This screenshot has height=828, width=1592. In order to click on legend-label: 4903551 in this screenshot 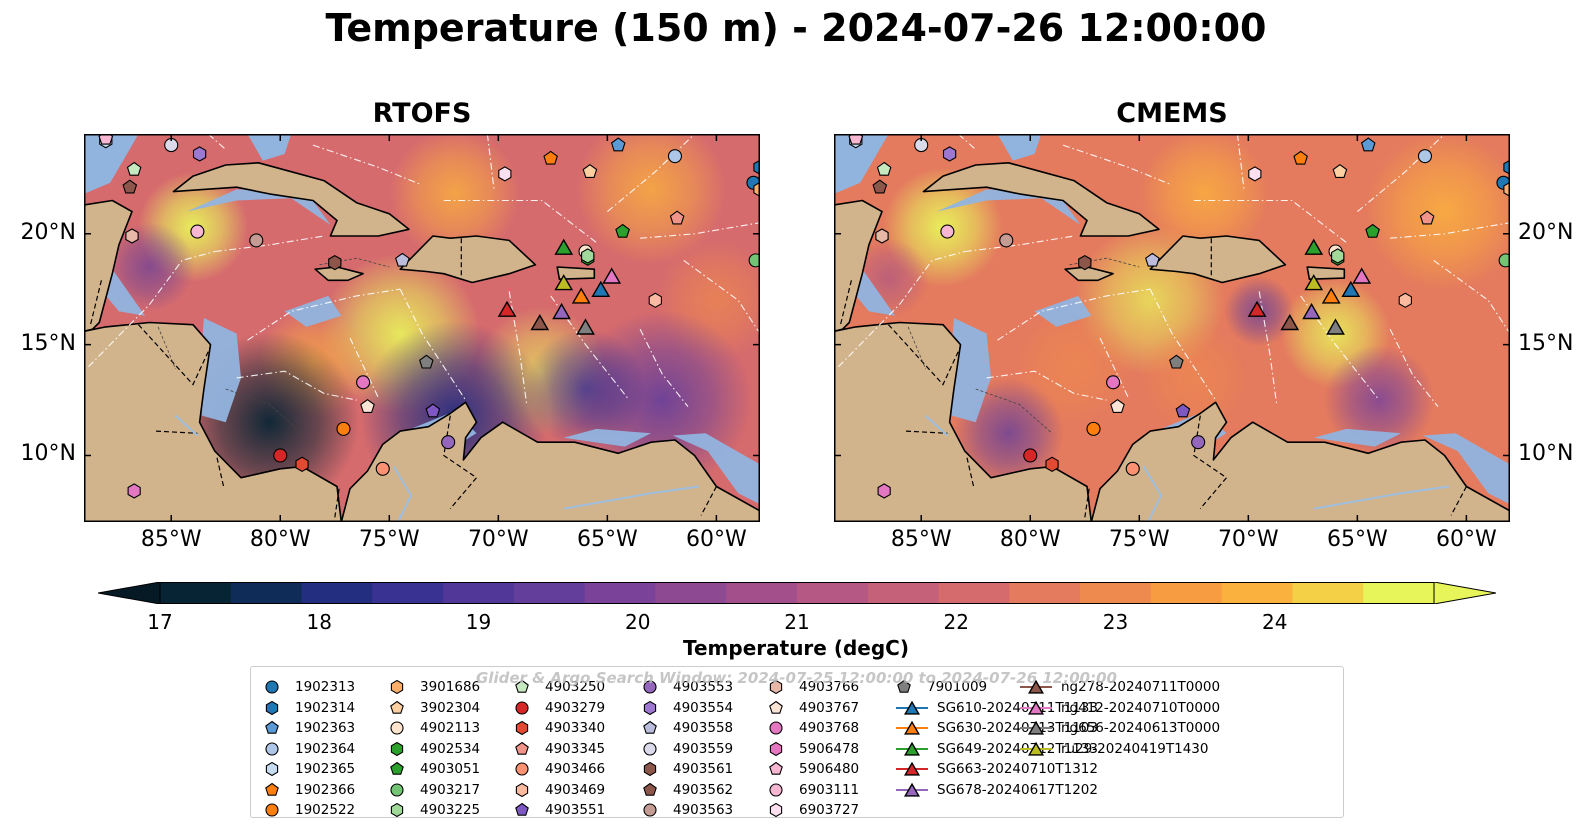, I will do `click(575, 810)`.